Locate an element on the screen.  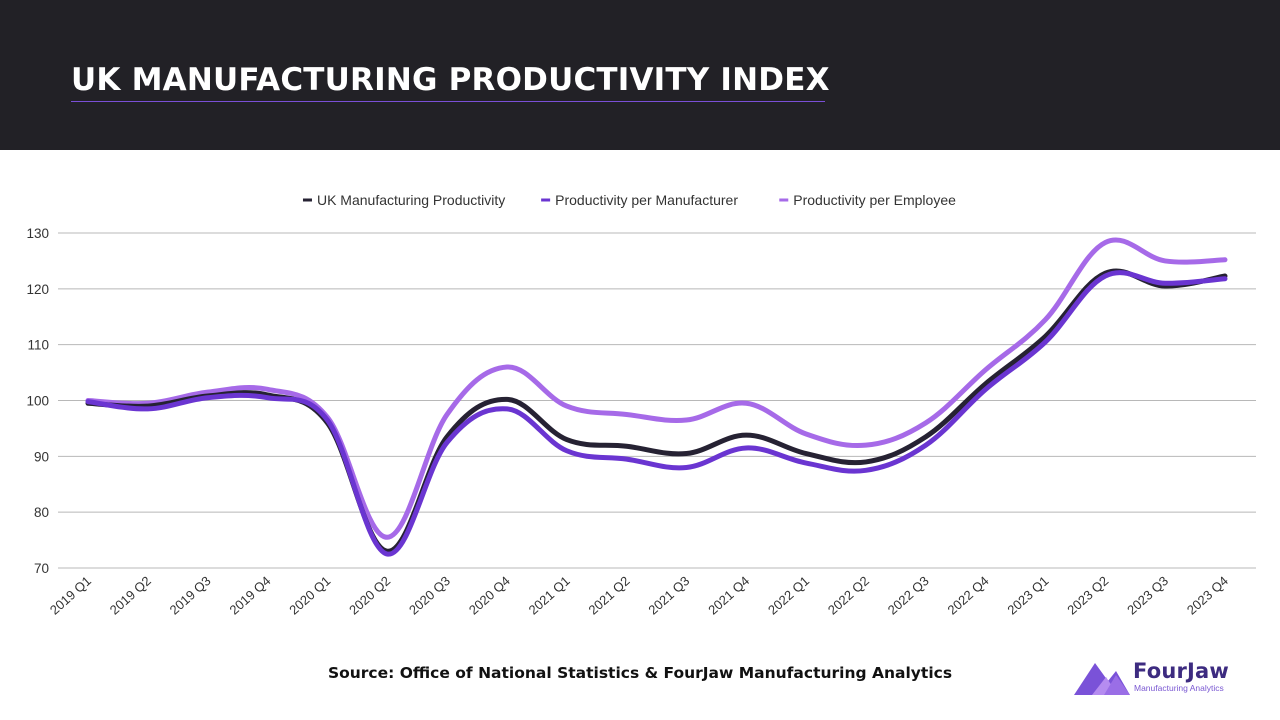
x-tick-label: 2020 Q2 is located at coordinates (369, 595).